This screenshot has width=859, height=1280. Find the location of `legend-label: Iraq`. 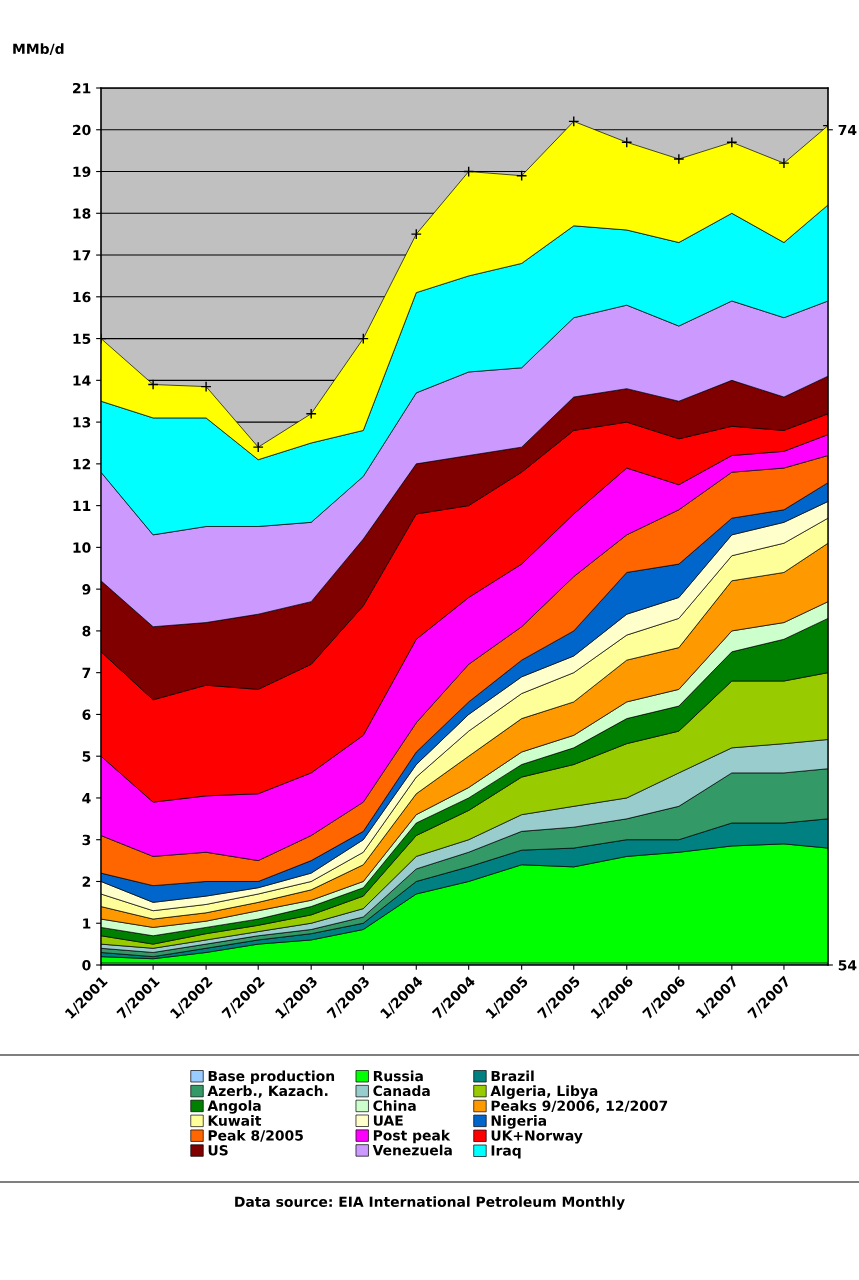

legend-label: Iraq is located at coordinates (506, 1152).